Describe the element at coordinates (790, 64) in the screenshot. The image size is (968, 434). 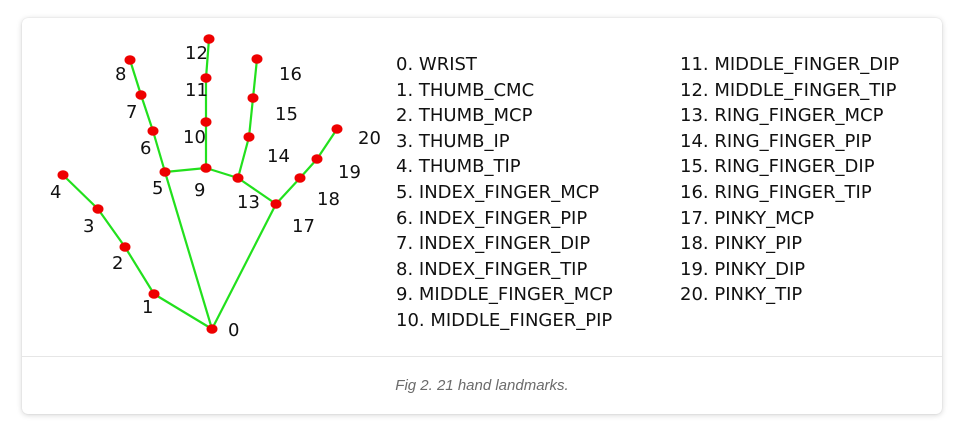
I see `legend-item: 11. MIDDLE_FINGER_DIP` at that location.